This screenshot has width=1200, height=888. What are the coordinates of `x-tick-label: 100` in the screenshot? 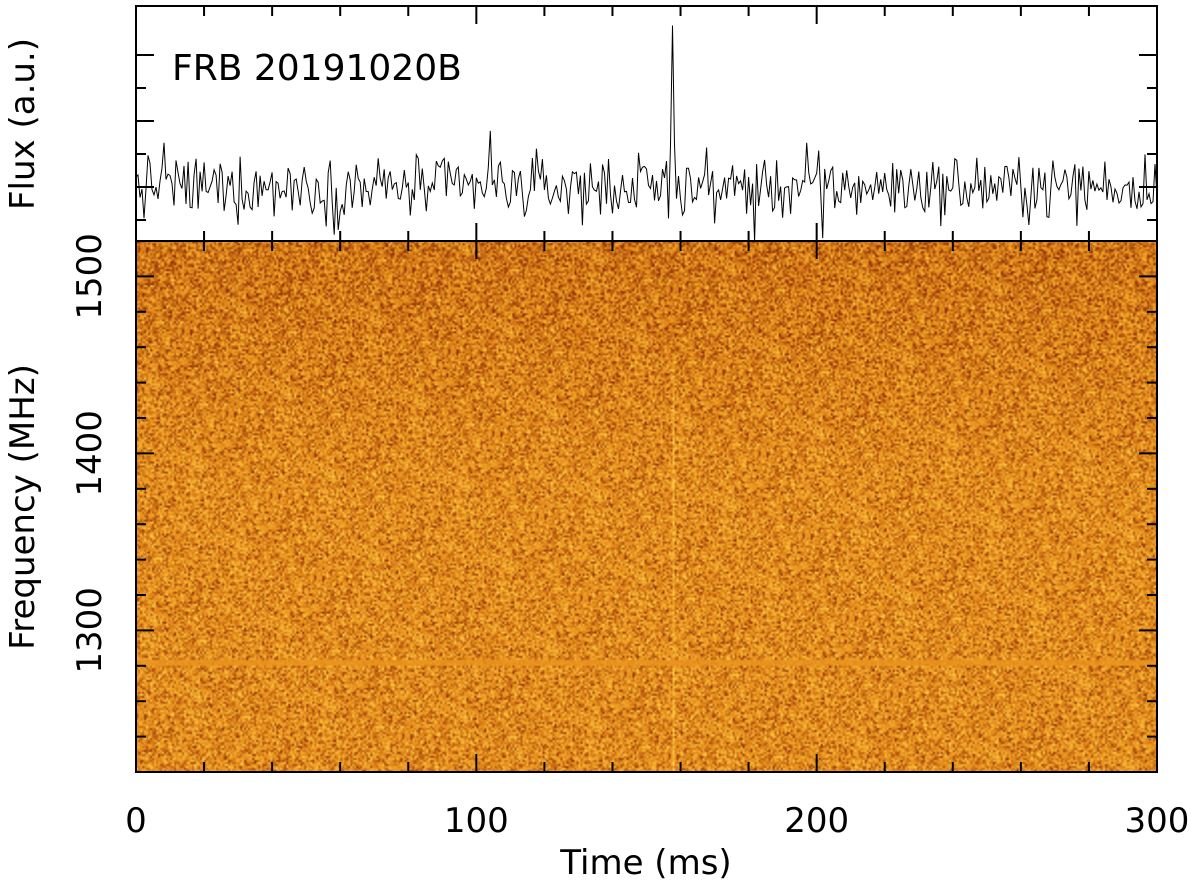 It's located at (476, 821).